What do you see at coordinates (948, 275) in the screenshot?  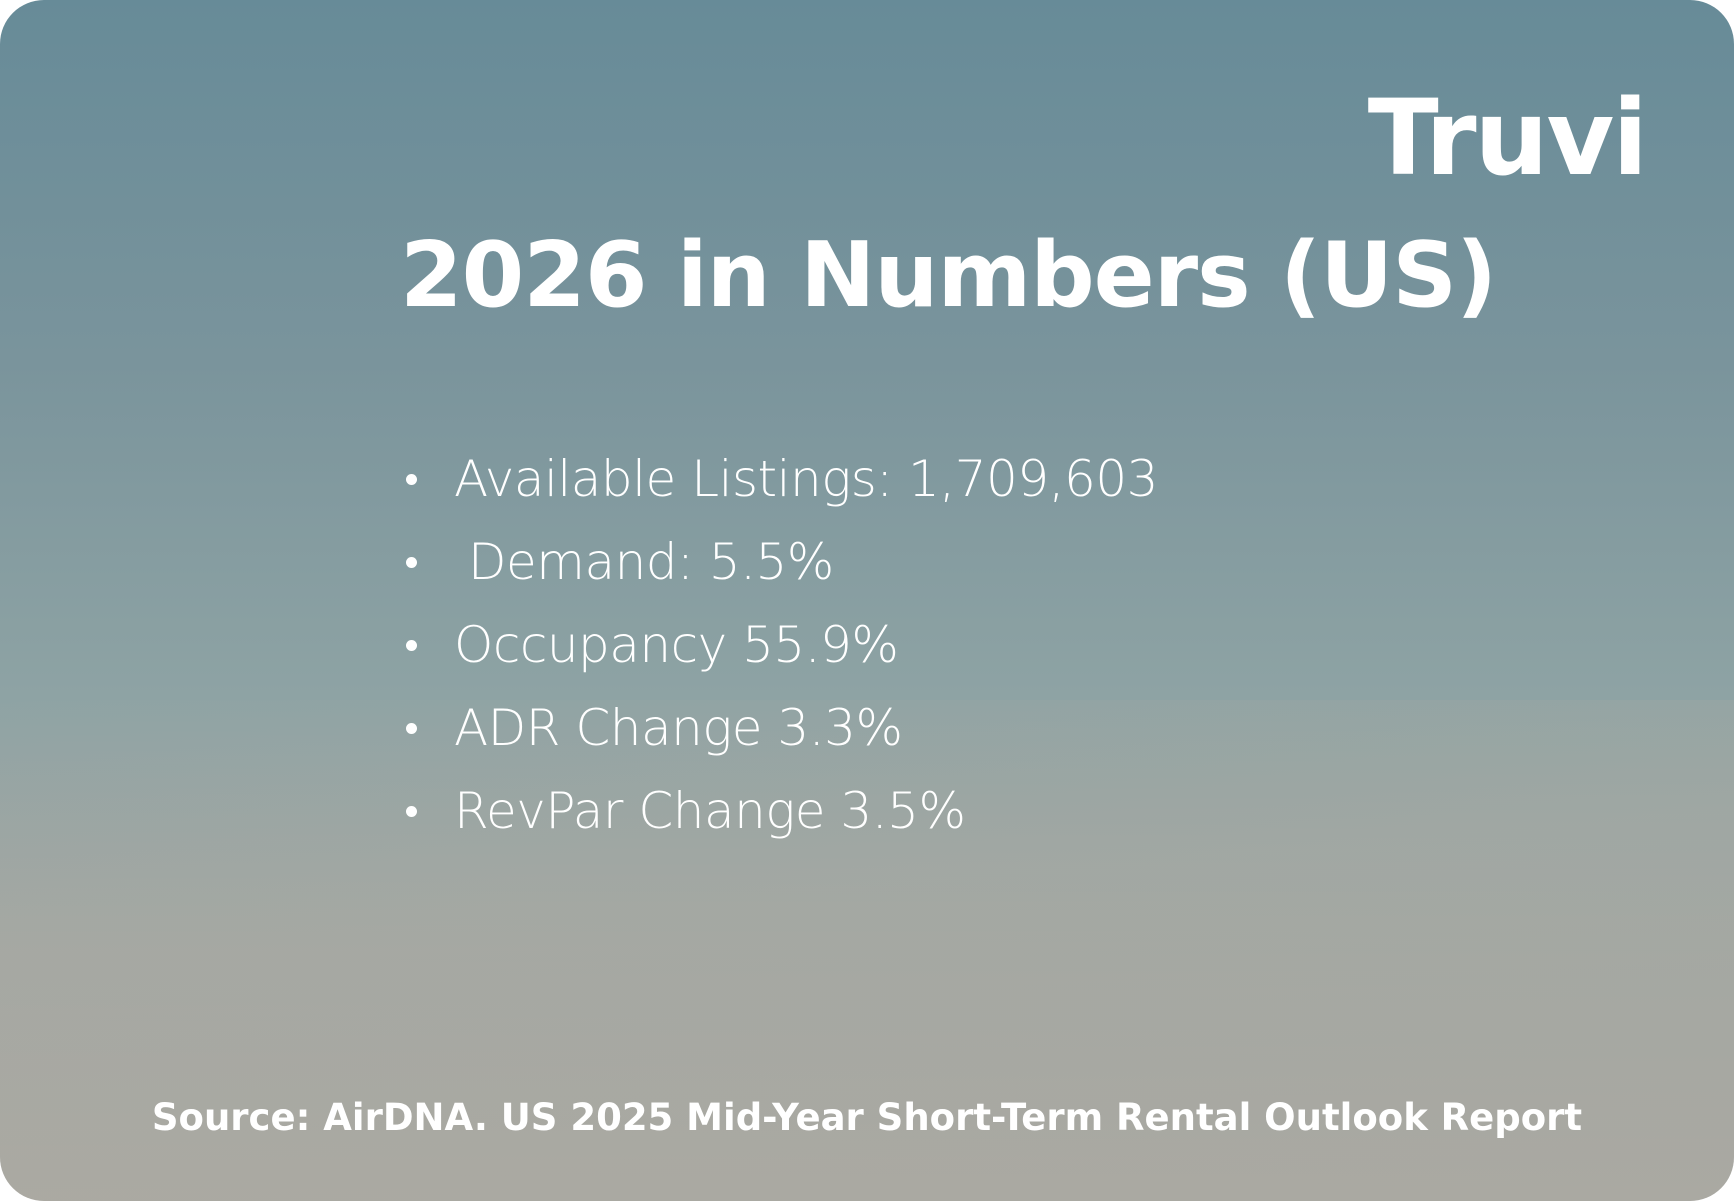 I see `title: 2026 in Numbers (US)` at bounding box center [948, 275].